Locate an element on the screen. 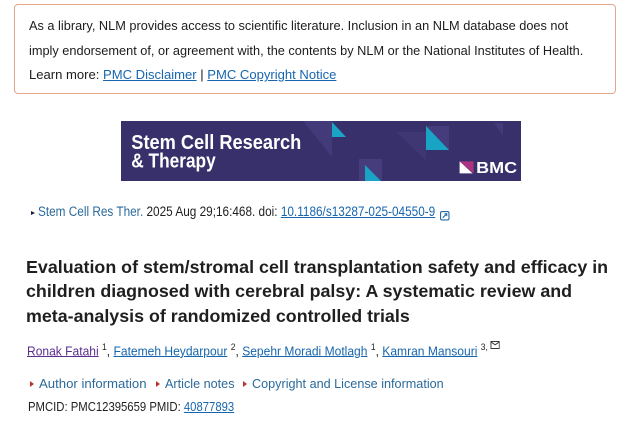  svg-text: & Therapy is located at coordinates (173, 161).